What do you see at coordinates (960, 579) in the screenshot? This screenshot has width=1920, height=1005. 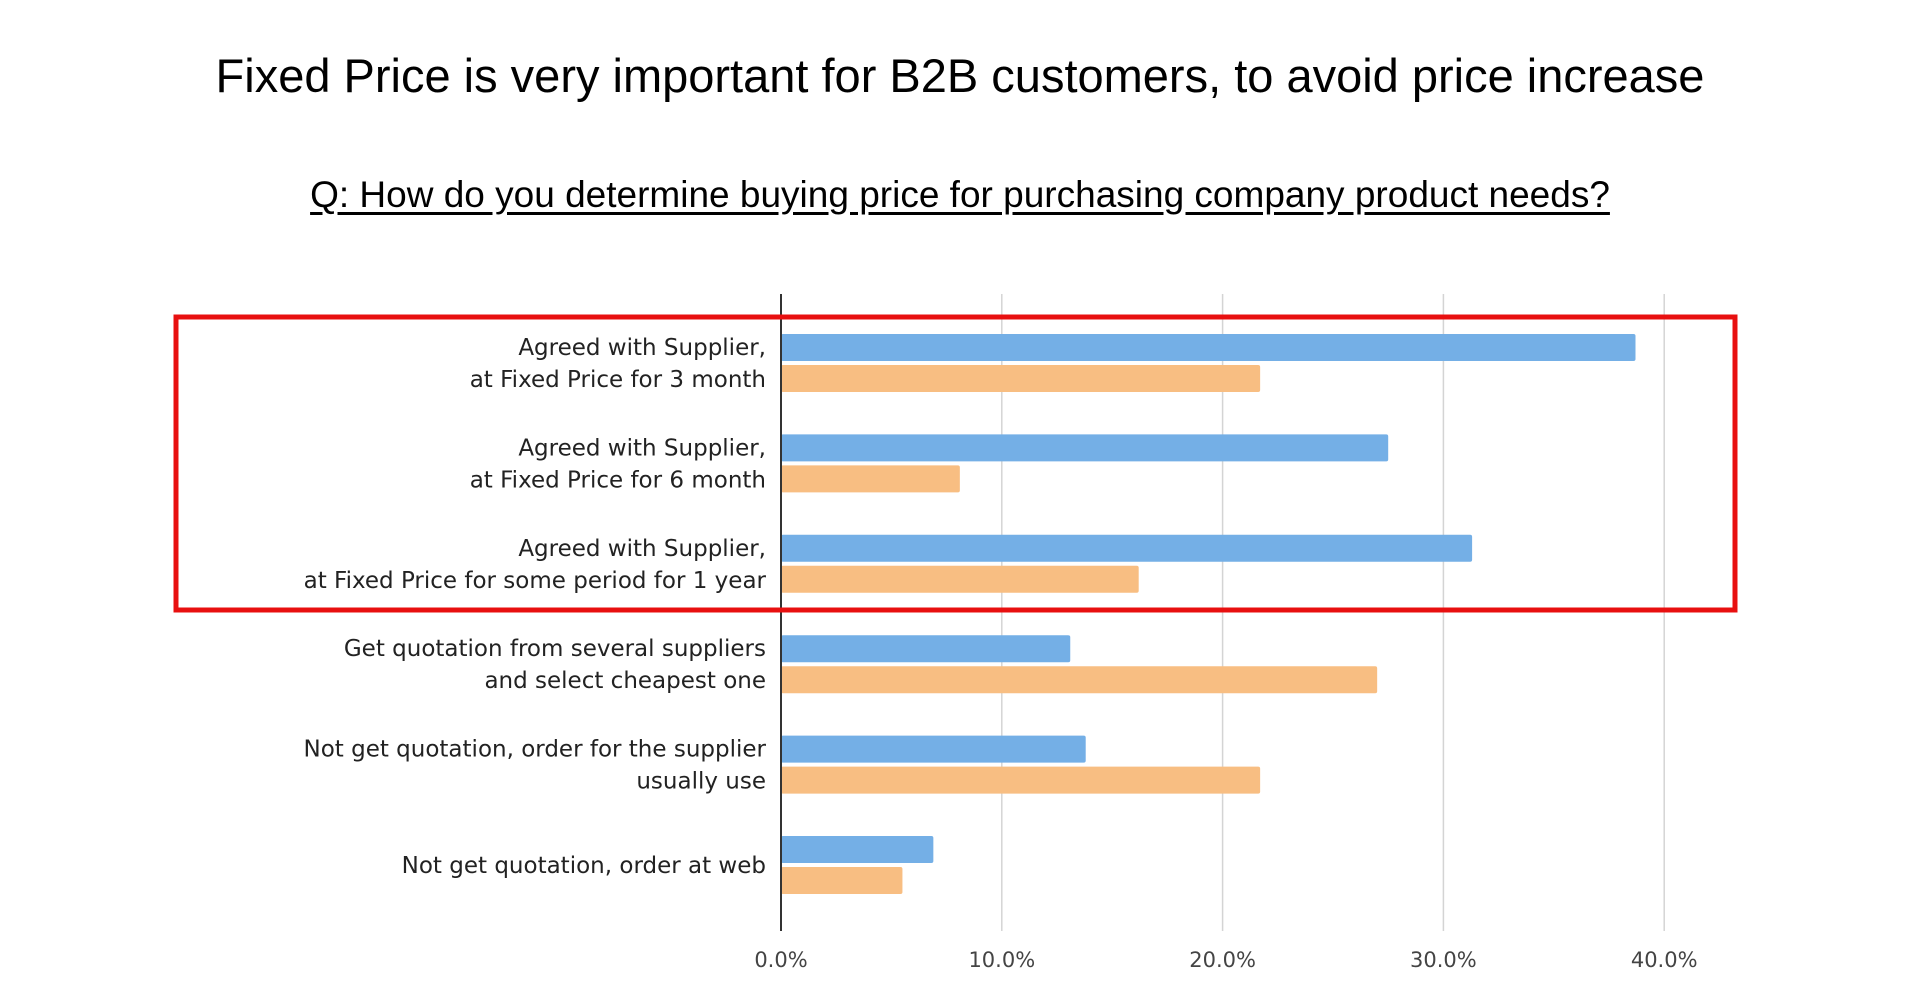 I see `bar-series2-cat3` at bounding box center [960, 579].